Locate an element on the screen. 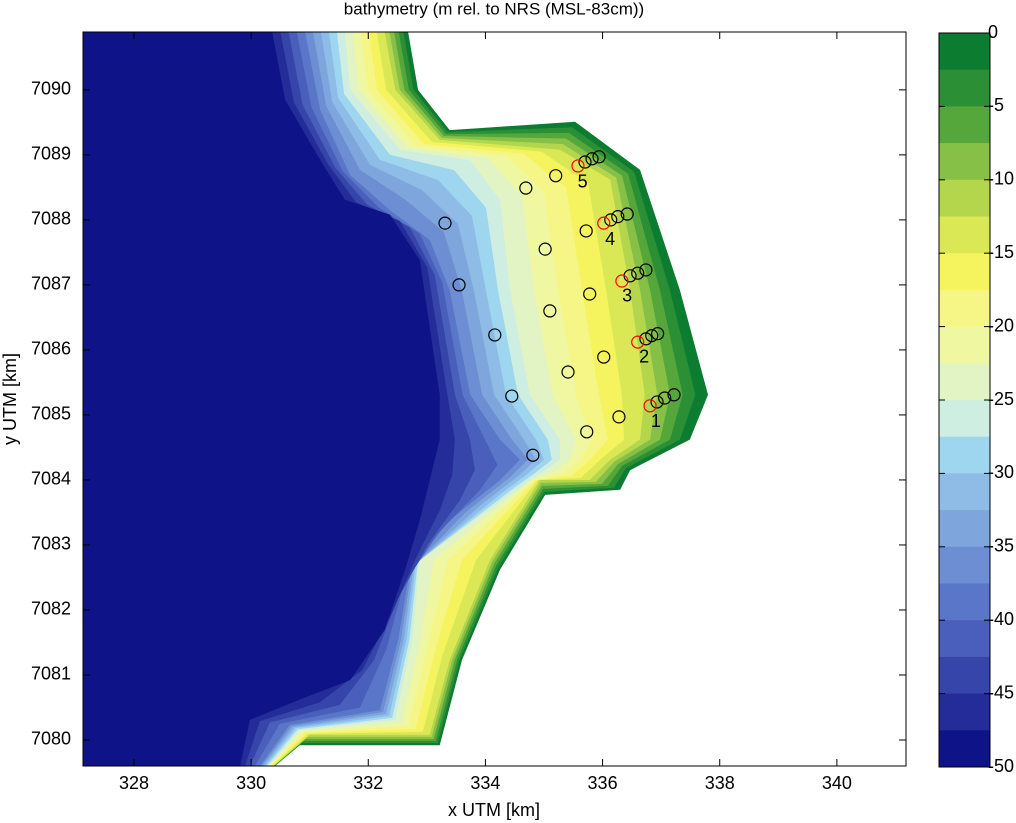 The image size is (1016, 823). y-tick-label: 7090 is located at coordinates (51, 89).